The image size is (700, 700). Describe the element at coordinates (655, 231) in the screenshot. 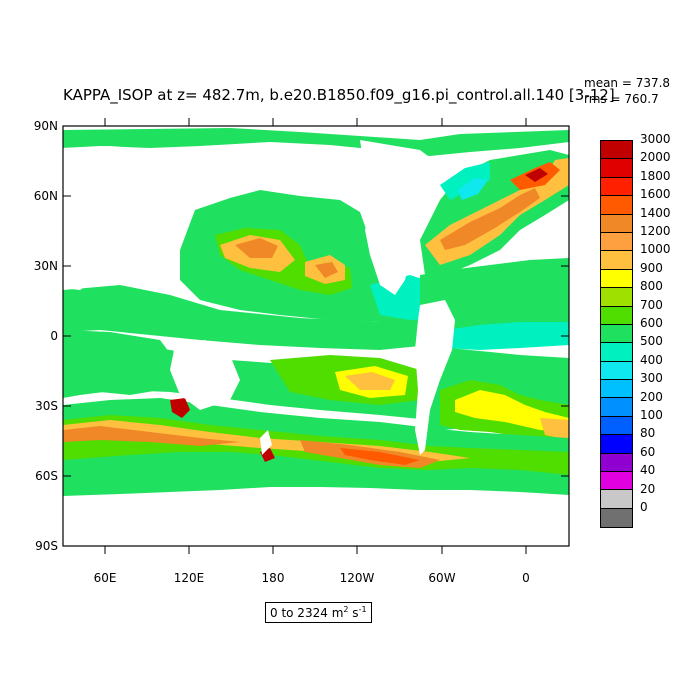

I see `colorbar-label: 1200` at that location.